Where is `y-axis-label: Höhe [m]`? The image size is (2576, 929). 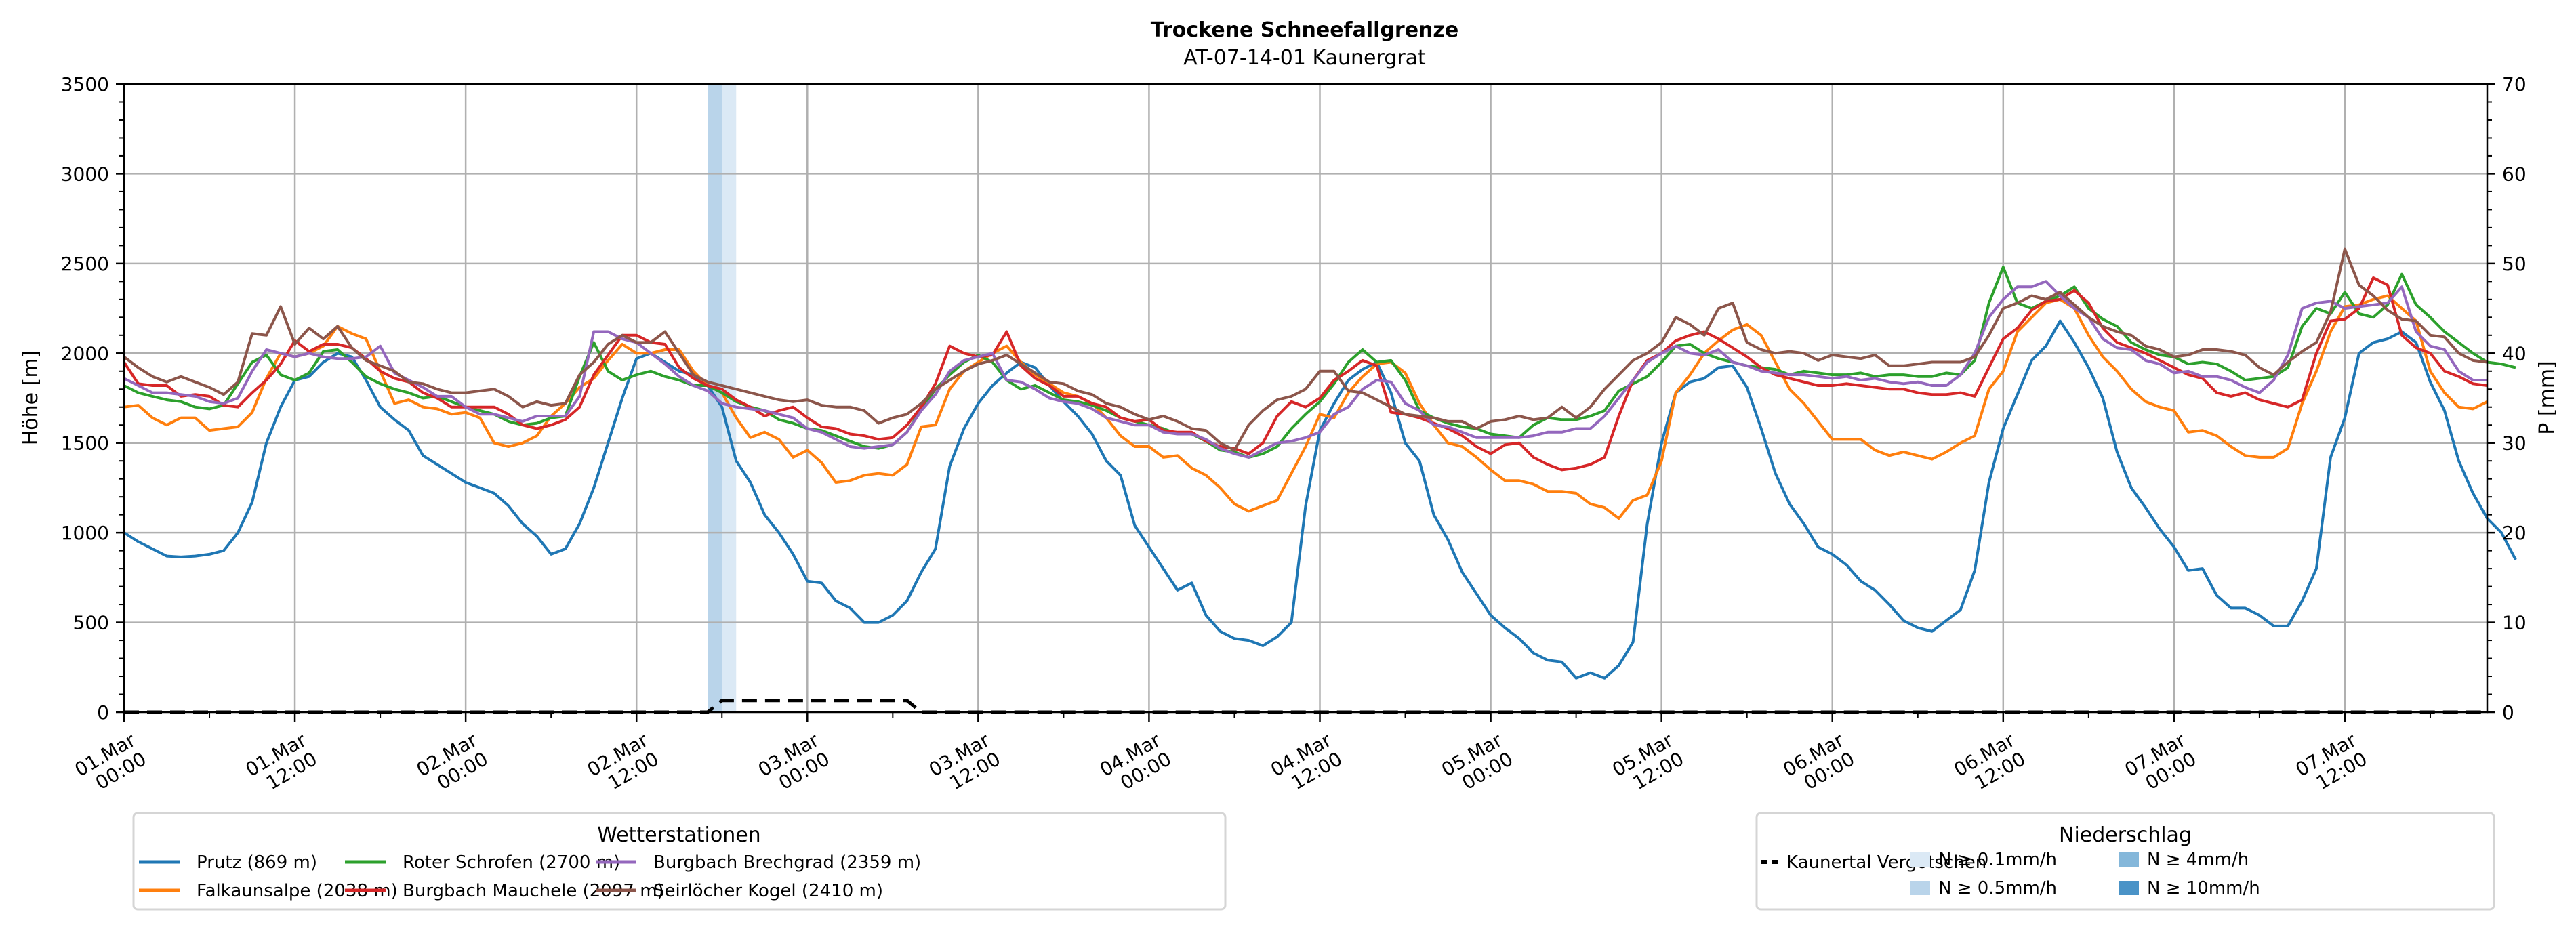 y-axis-label: Höhe [m] is located at coordinates (31, 398).